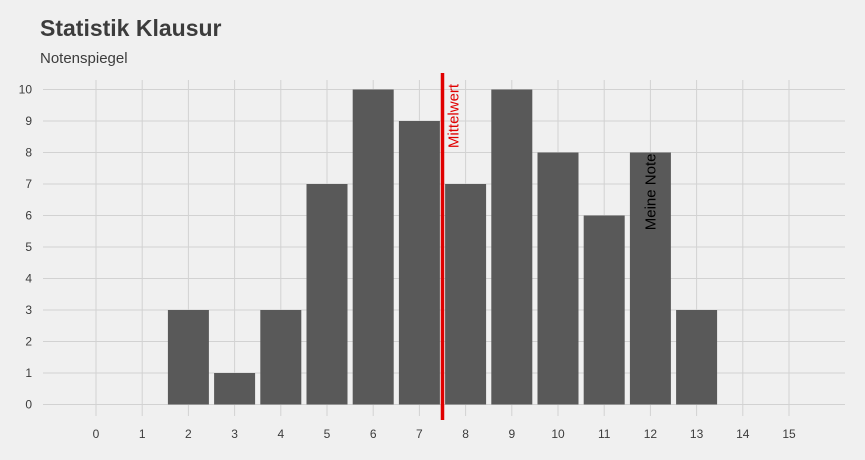 Image resolution: width=865 pixels, height=460 pixels. What do you see at coordinates (28, 184) in the screenshot?
I see `y-tick-label: 7` at bounding box center [28, 184].